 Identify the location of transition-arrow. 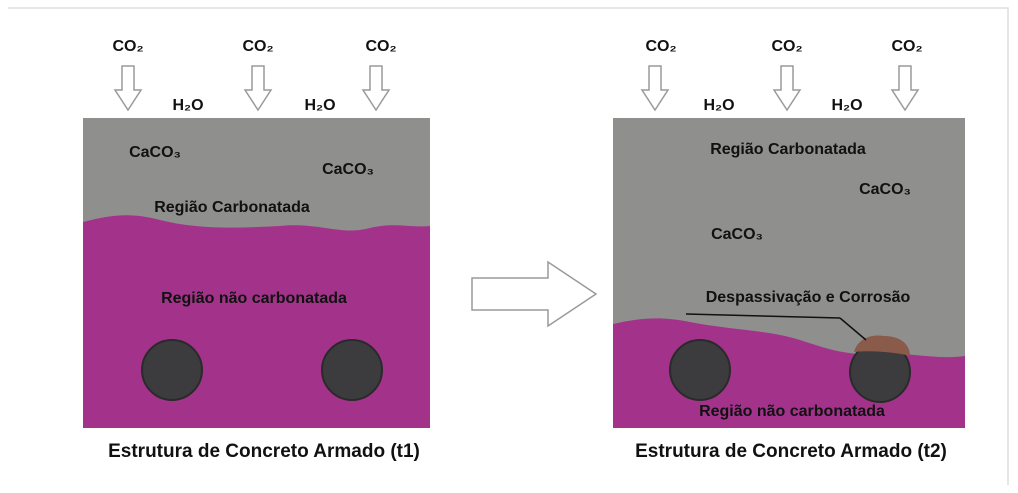
(534, 294).